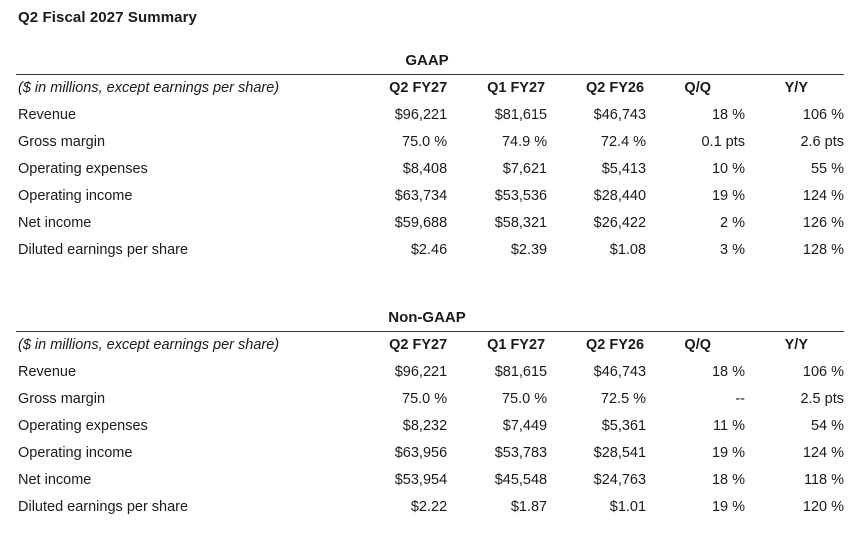 Image resolution: width=860 pixels, height=549 pixels. Describe the element at coordinates (107, 17) in the screenshot. I see `page-title: Q2 Fiscal 2027 Summary` at that location.